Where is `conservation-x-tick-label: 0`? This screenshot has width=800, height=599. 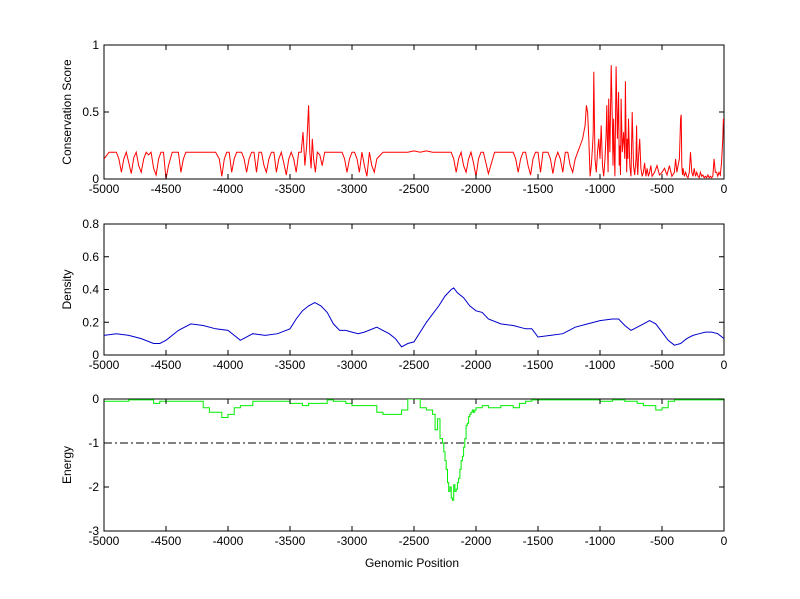 conservation-x-tick-label: 0 is located at coordinates (724, 189).